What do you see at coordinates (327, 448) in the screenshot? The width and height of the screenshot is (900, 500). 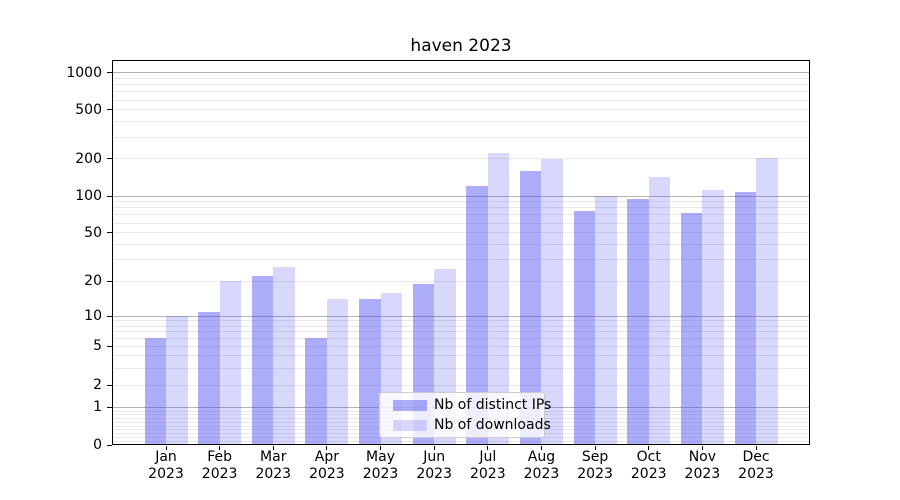 I see `x-tick-apr` at bounding box center [327, 448].